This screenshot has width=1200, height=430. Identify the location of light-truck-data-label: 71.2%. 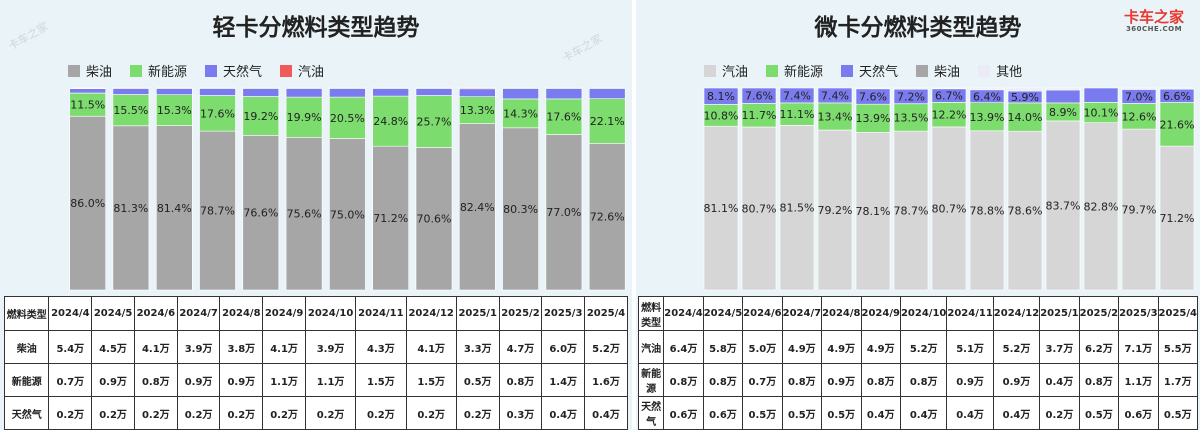
(390, 218).